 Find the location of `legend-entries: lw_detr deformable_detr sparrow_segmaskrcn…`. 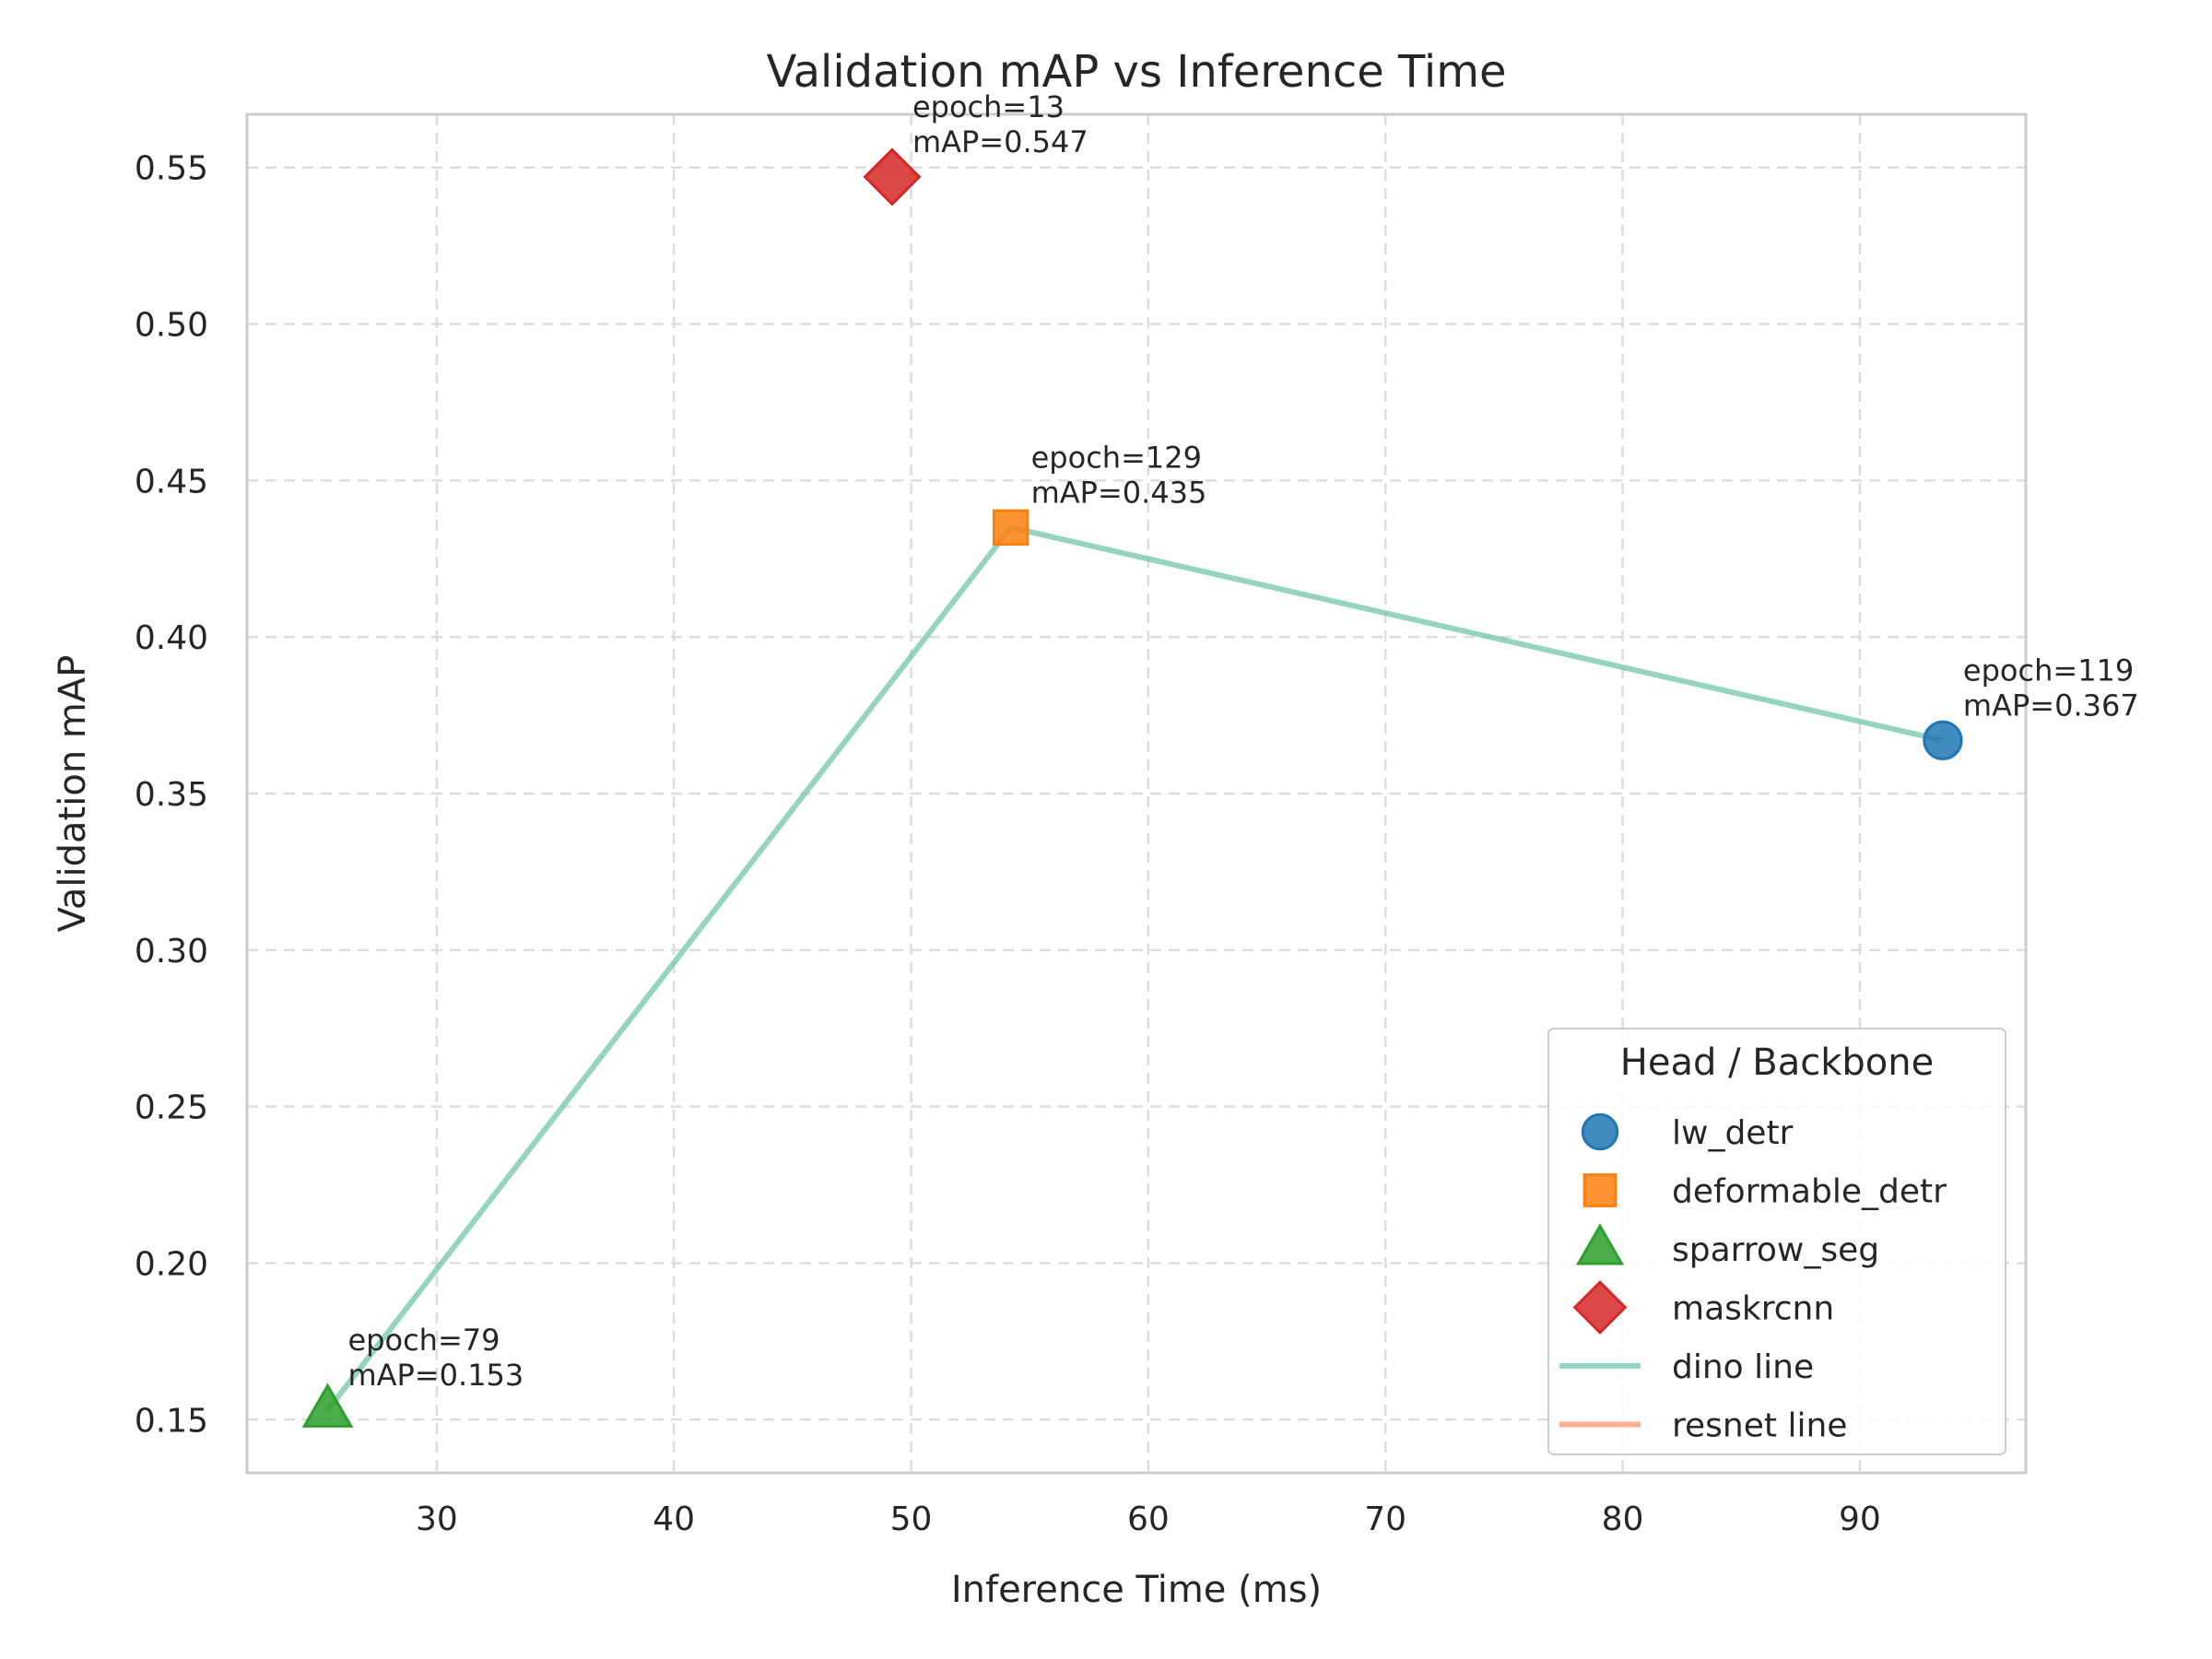

legend-entries: lw_detr deformable_detr sparrow_segmaskrcn… is located at coordinates (1753, 1278).